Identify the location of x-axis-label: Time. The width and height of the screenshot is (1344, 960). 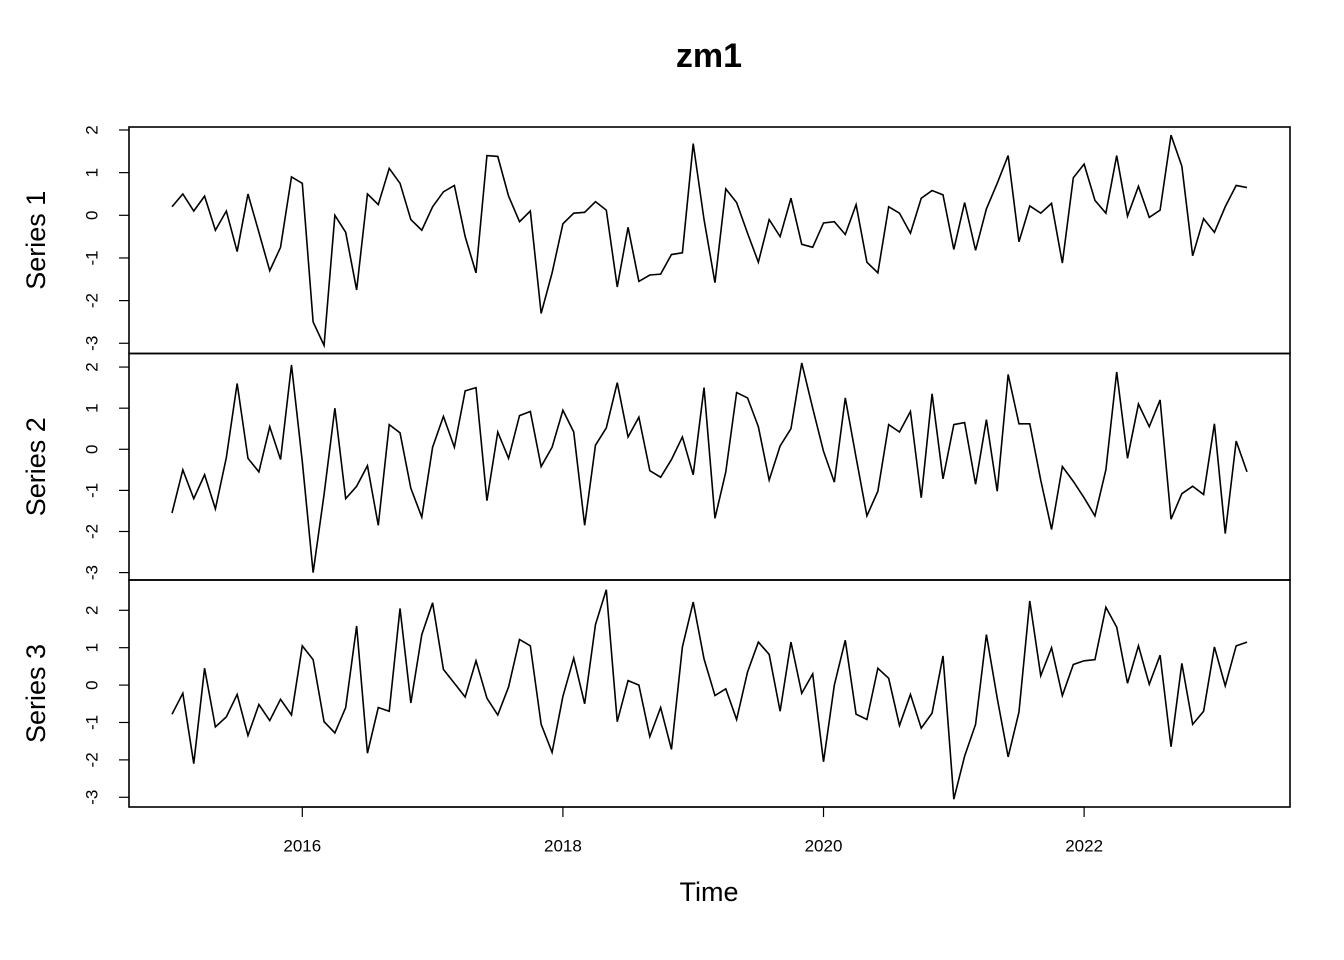
(709, 892).